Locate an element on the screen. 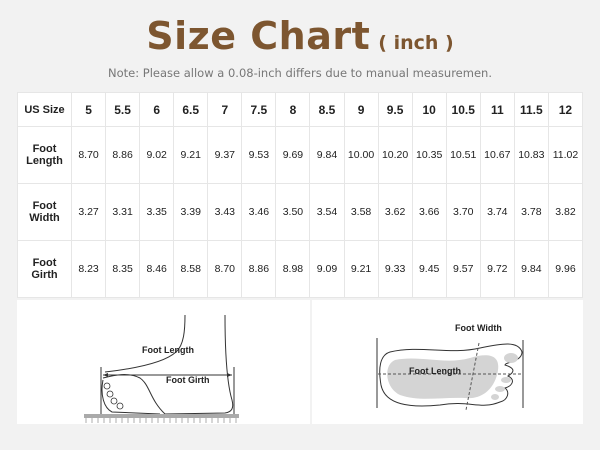  value-cell: 9.45 is located at coordinates (429, 269).